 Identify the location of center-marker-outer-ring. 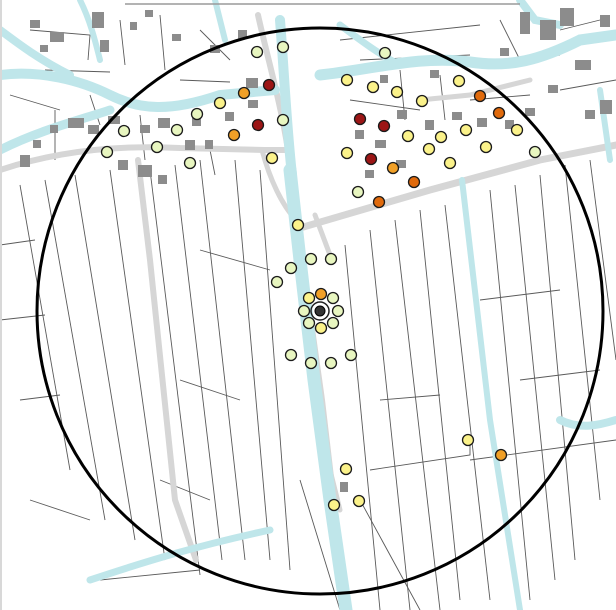
(320, 311).